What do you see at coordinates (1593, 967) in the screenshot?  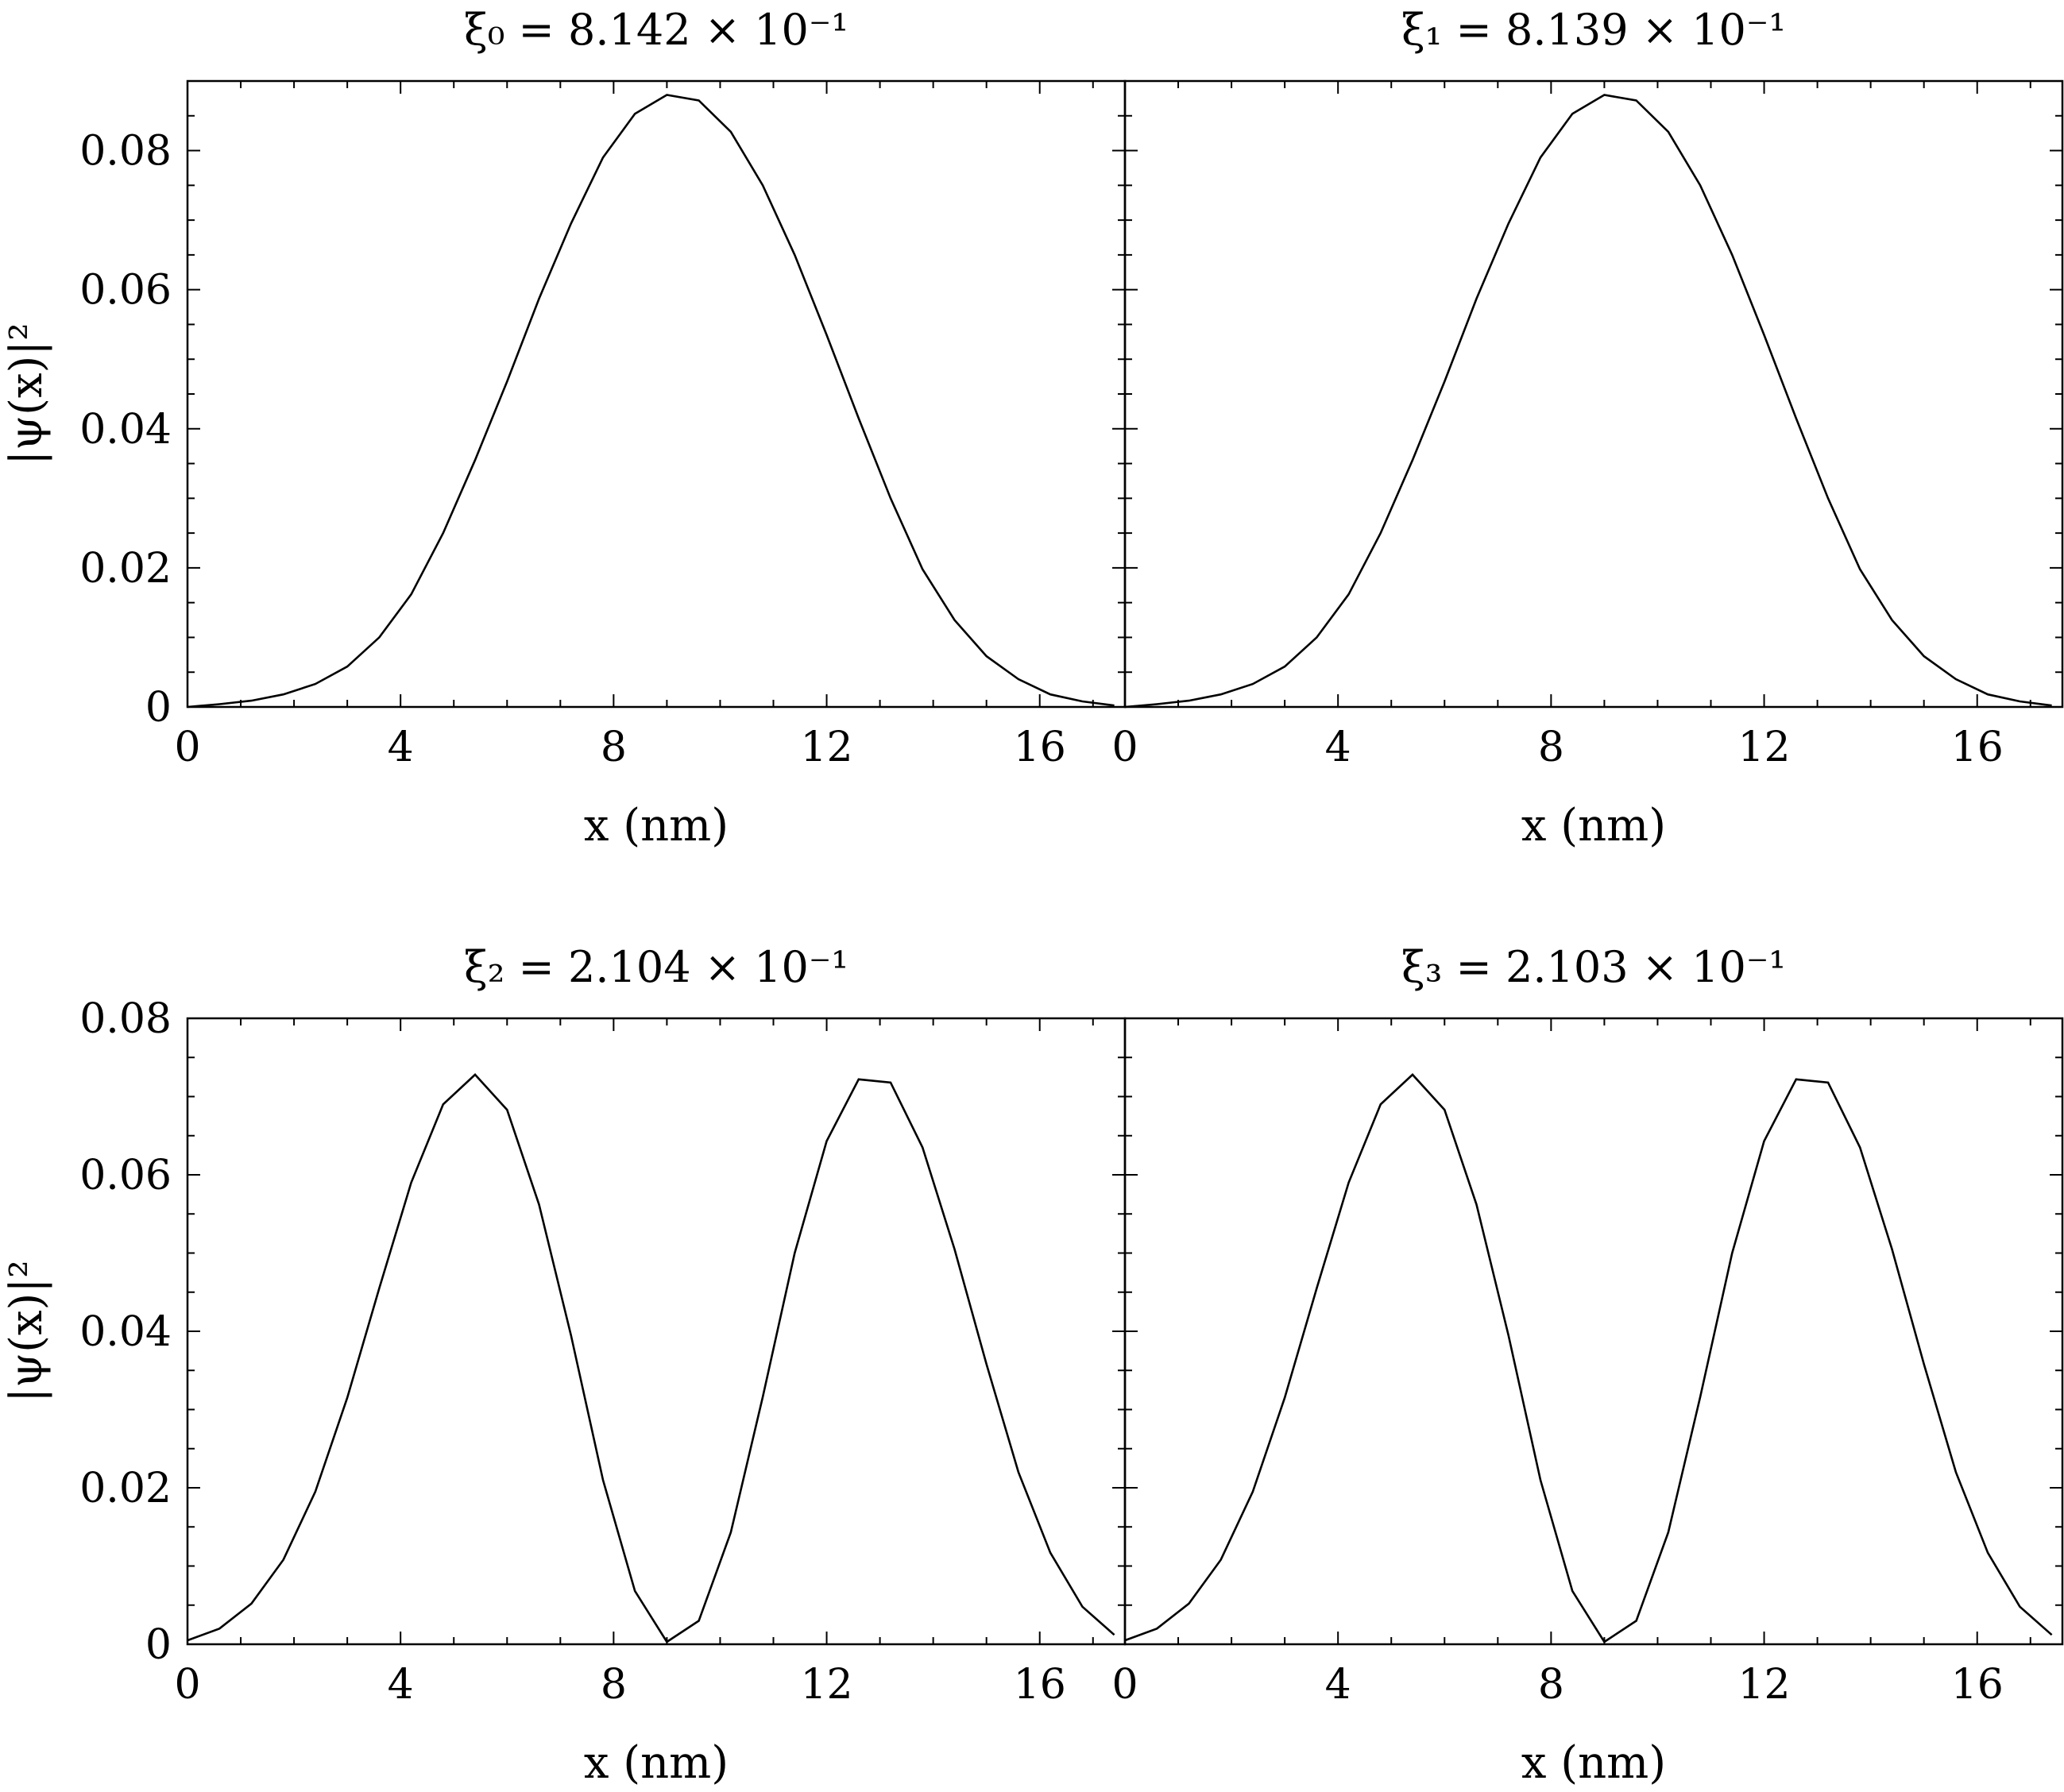 I see `subplot-title: ξ₃ = 2.103 × 10⁻¹` at bounding box center [1593, 967].